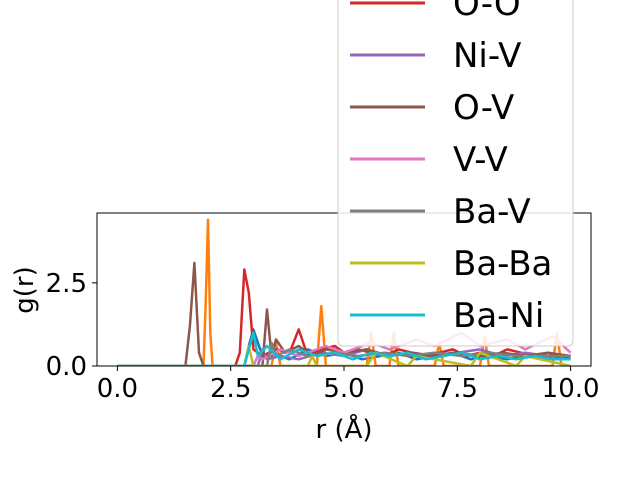 The image size is (640, 480). What do you see at coordinates (483, 108) in the screenshot?
I see `legend-label-o-v: O-V` at bounding box center [483, 108].